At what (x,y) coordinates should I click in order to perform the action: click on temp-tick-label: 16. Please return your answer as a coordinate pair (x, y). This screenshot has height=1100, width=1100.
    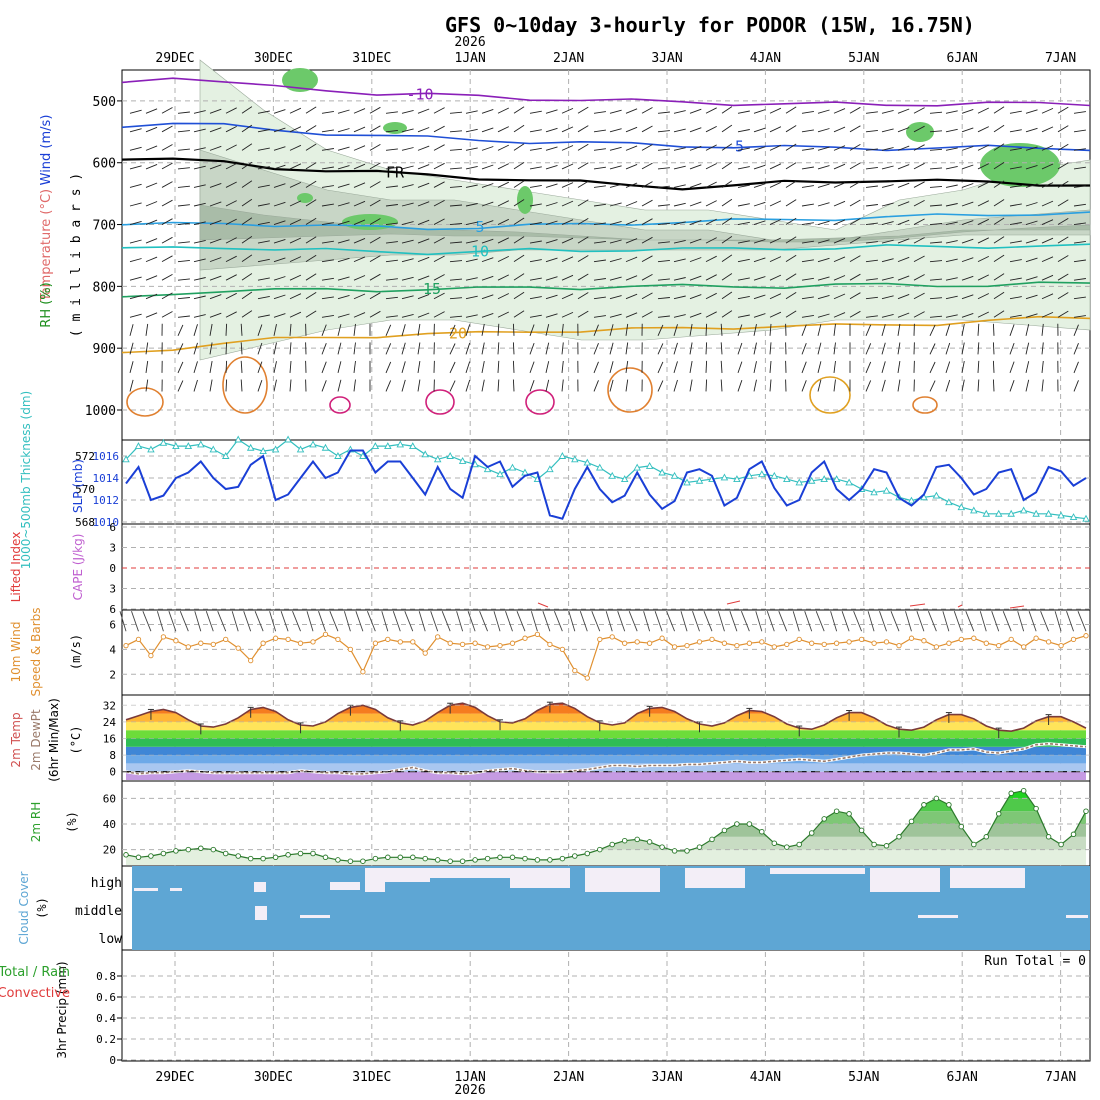
    Looking at the image, I should click on (109, 739).